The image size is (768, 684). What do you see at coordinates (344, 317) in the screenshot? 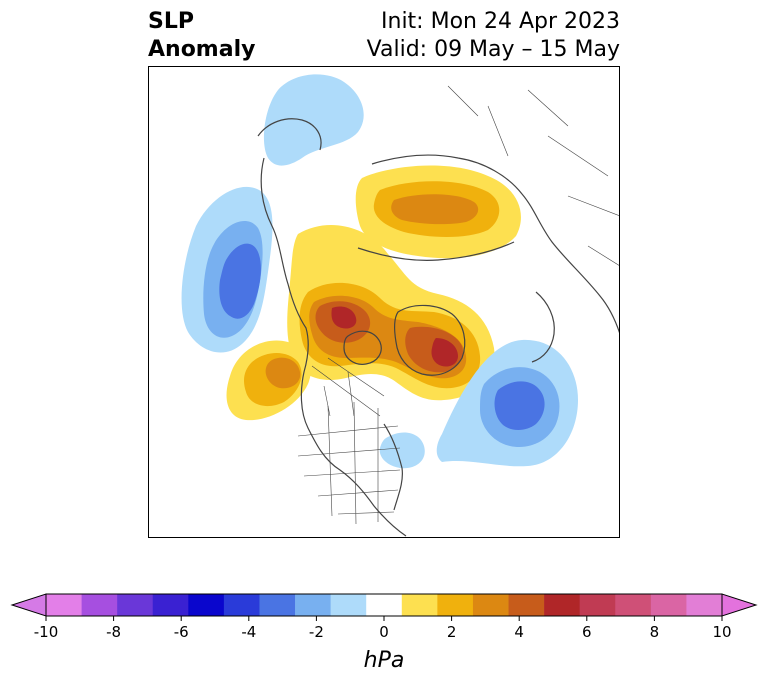
I see `positive-anomaly-beaufort-max` at bounding box center [344, 317].